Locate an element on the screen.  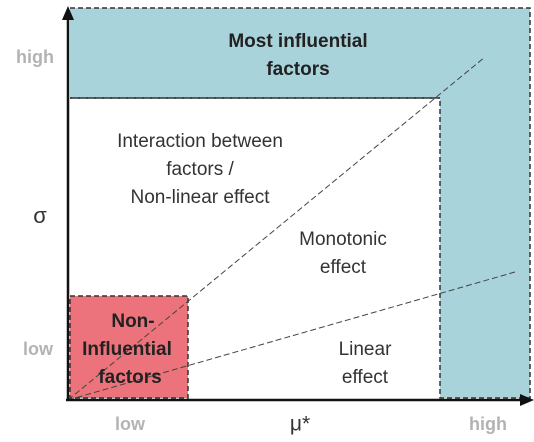
y-arrow is located at coordinates (68, 13).